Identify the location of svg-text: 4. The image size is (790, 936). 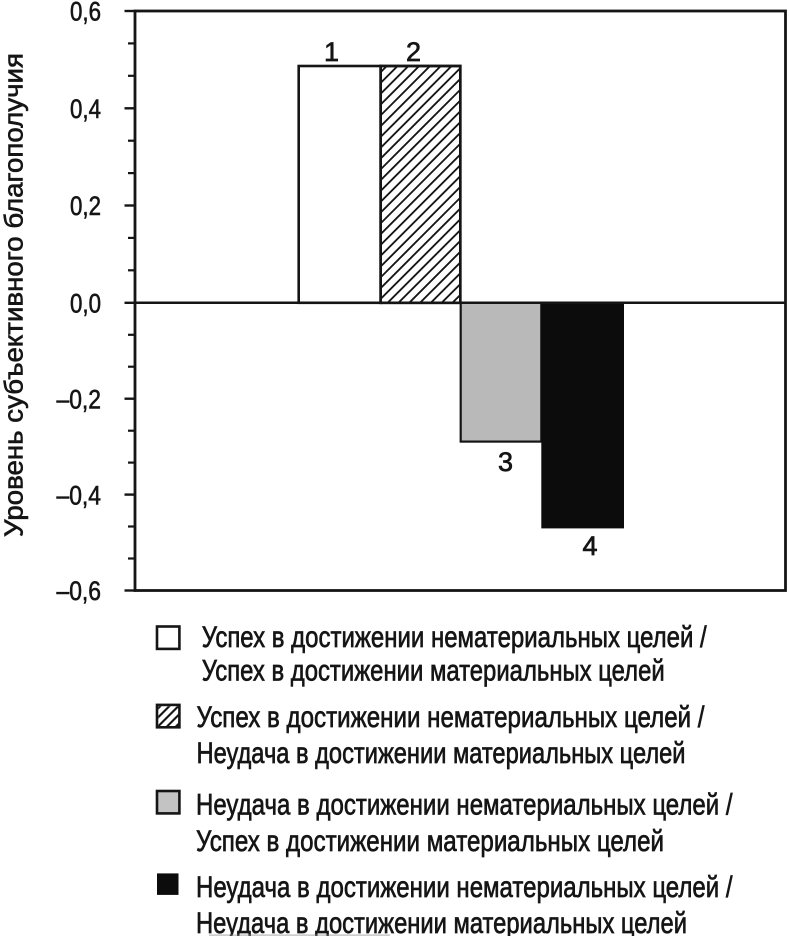
(589, 546).